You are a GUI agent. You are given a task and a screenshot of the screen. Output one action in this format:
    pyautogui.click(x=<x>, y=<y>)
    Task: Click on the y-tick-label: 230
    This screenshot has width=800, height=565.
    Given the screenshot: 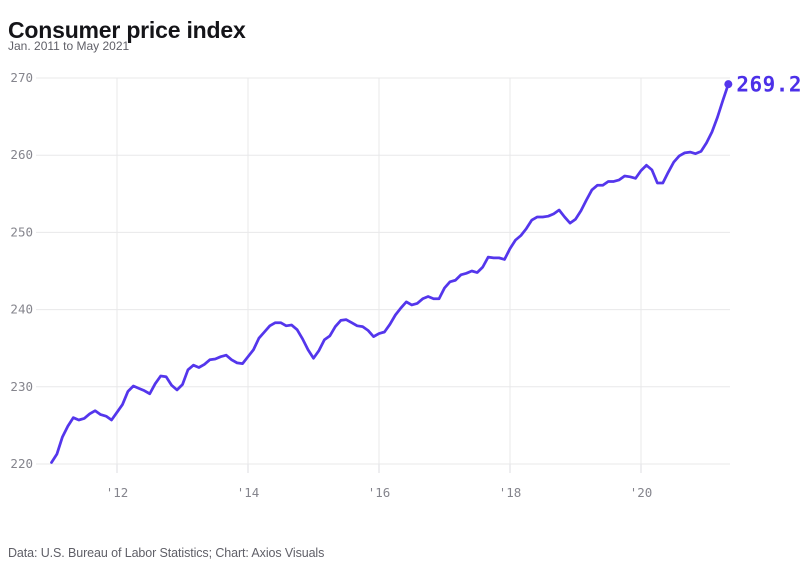 What is the action you would take?
    pyautogui.click(x=21, y=386)
    